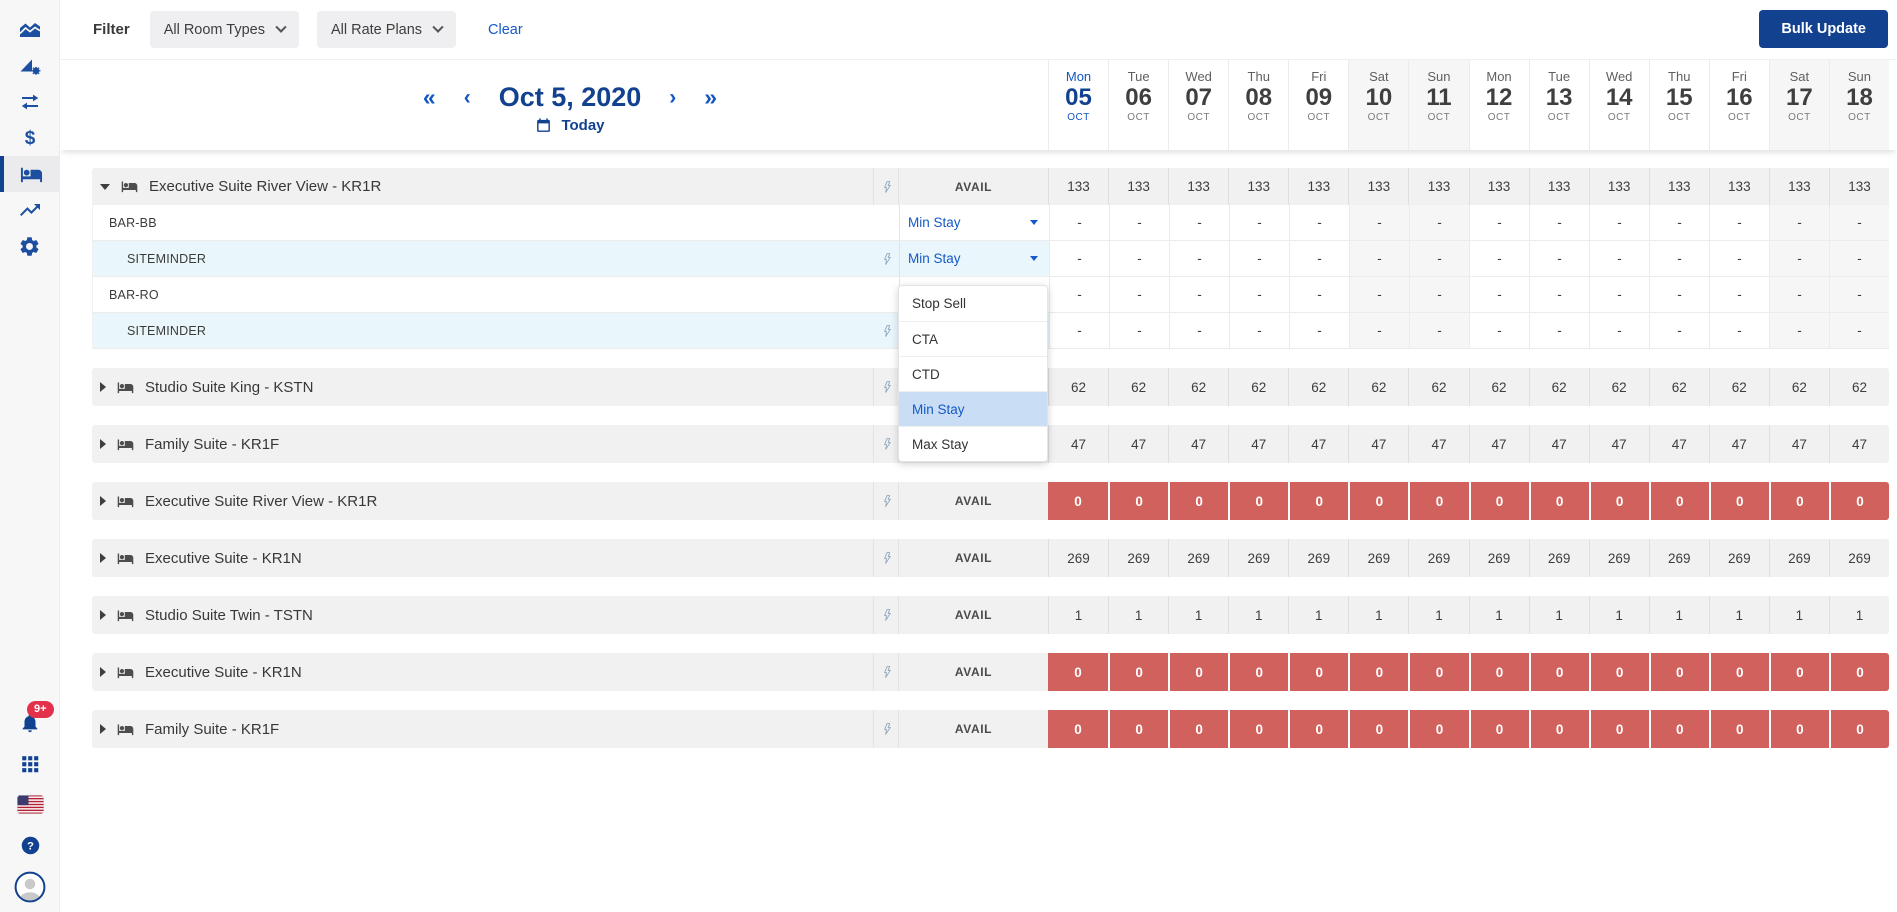  What do you see at coordinates (990, 729) in the screenshot?
I see `room-group-row-collapsed: Family Suite - KR1F AVAIL 0 0 0 0 0 0 0 0 0 0 0 0 0 0` at bounding box center [990, 729].